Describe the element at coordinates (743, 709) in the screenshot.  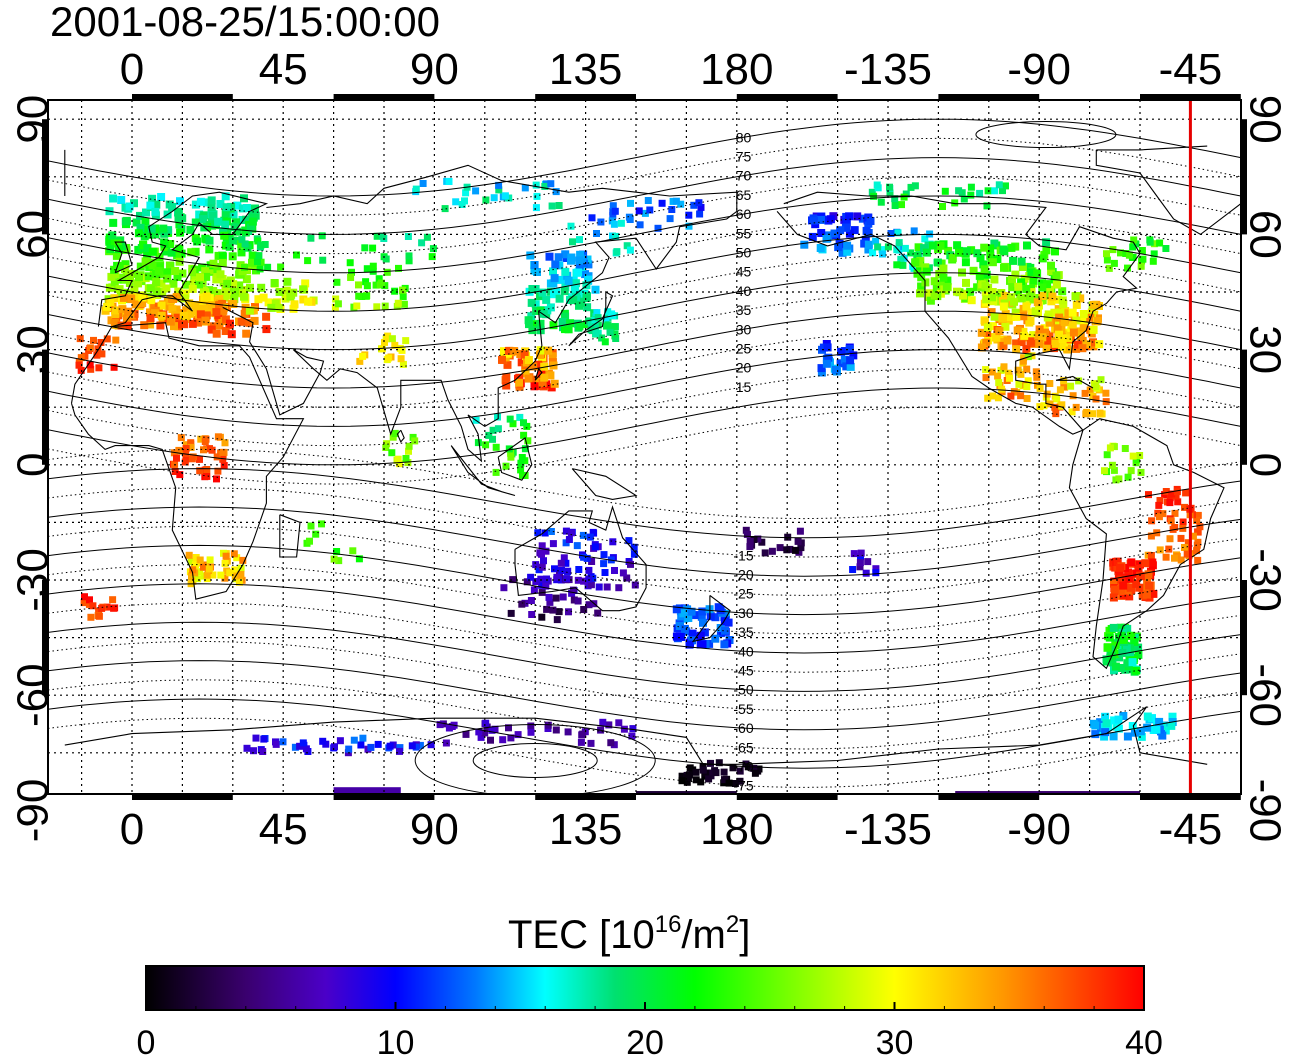
I see `contour-label-m55: -55` at that location.